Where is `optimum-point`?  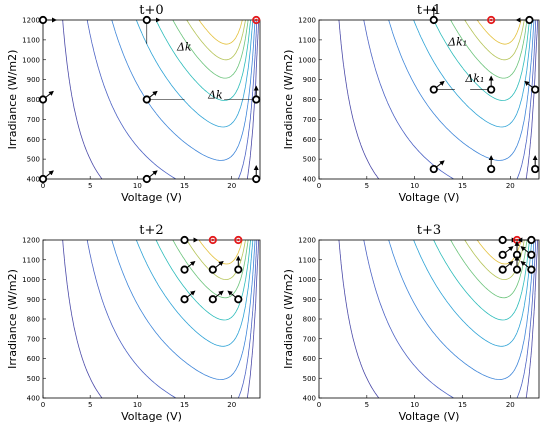
optimum-point is located at coordinates (212, 240).